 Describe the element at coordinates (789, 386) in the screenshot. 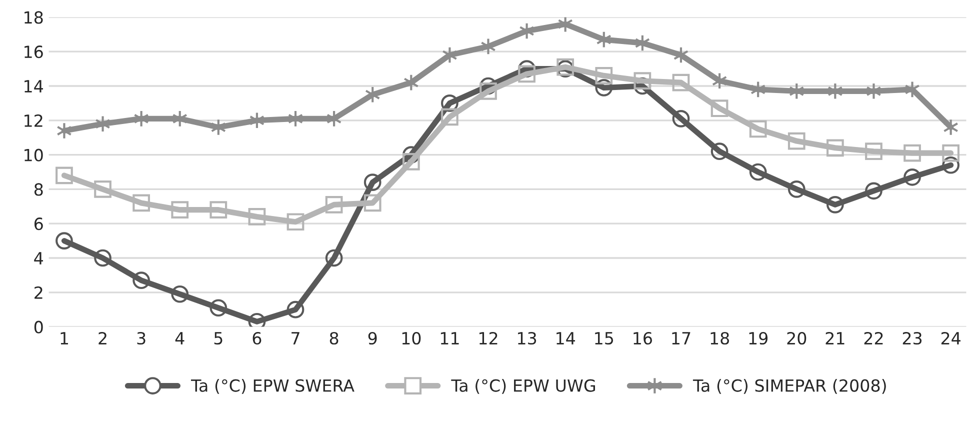

I see `legend-label: Ta (°C) SIMEPAR (2008)` at that location.